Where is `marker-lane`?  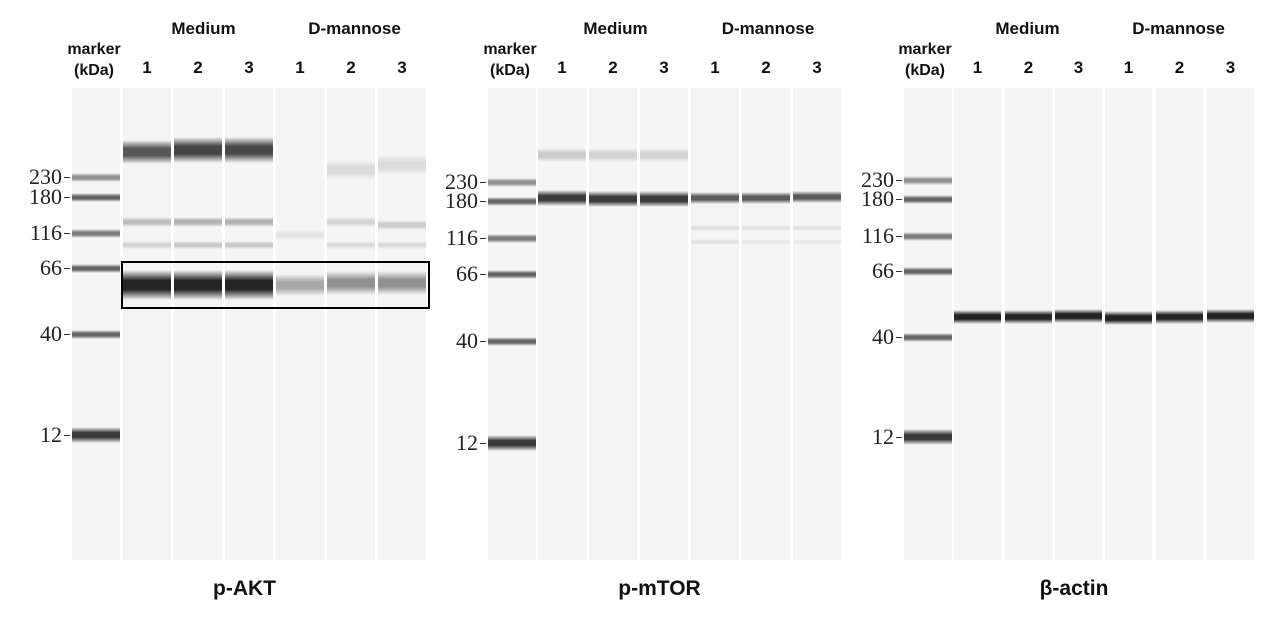
marker-lane is located at coordinates (928, 324).